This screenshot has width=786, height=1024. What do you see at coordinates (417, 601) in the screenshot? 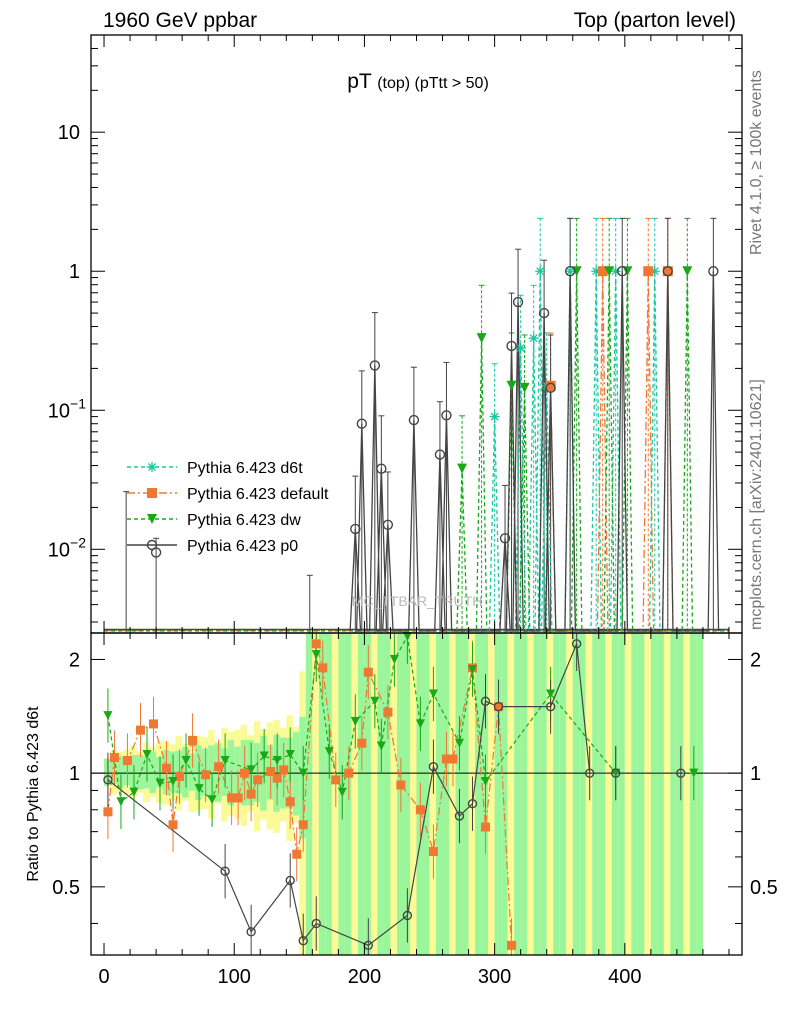
I see `analysis-watermark: MC_TTBAR_TRUTH` at bounding box center [417, 601].